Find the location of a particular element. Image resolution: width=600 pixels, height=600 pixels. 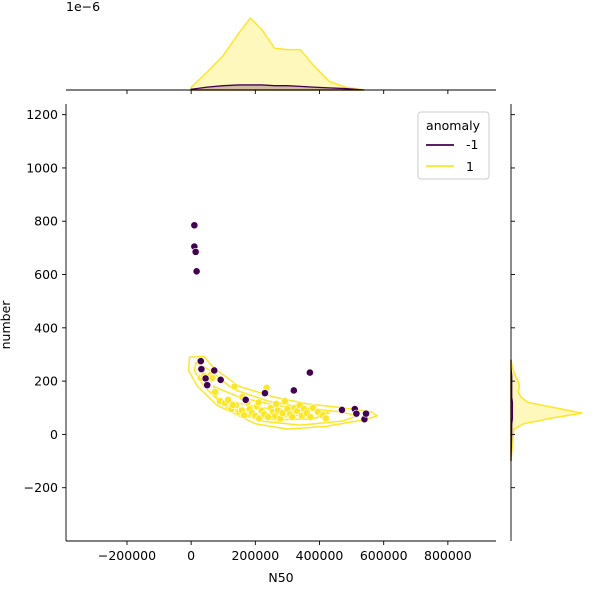

y-tick-label: −200 is located at coordinates (41, 487).